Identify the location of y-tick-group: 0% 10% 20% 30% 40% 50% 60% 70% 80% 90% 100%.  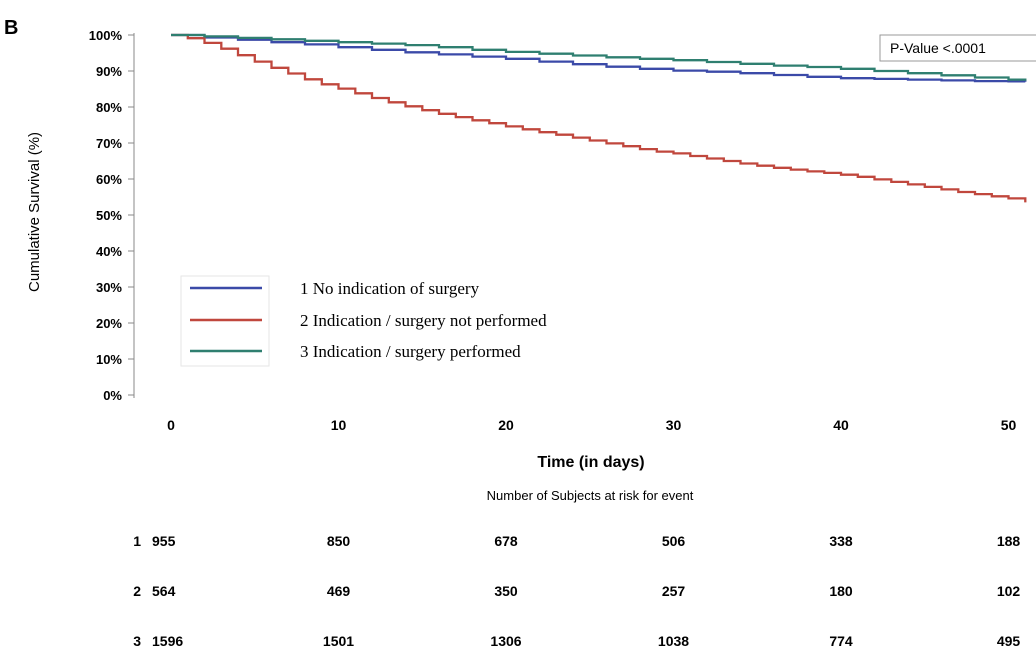
(111, 215).